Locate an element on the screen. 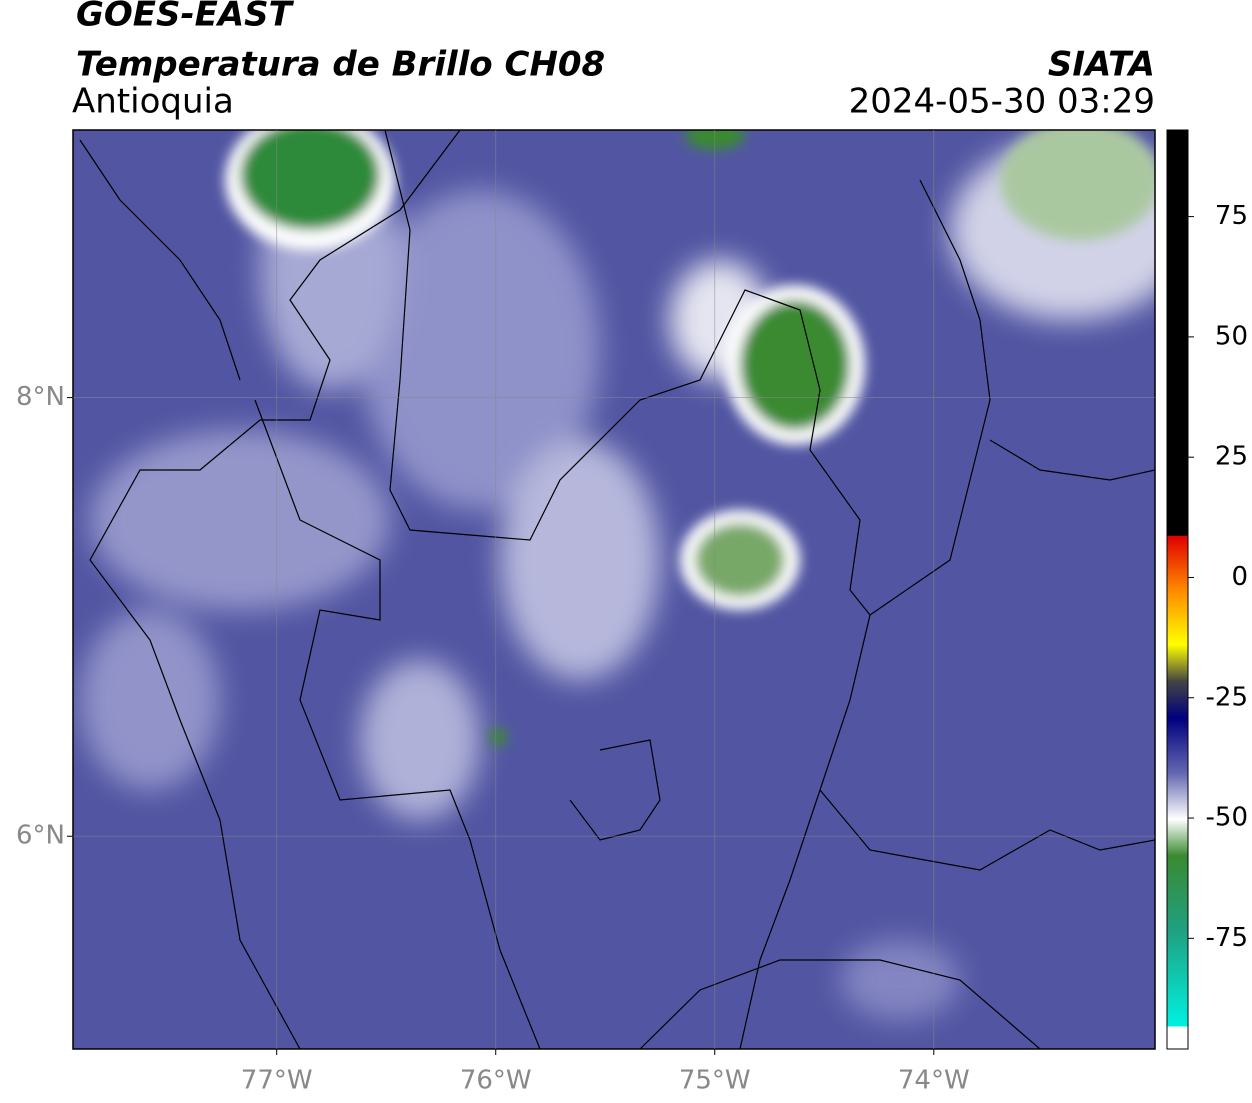 The image size is (1252, 1103). colorbar-tick-label: -50 is located at coordinates (1227, 818).